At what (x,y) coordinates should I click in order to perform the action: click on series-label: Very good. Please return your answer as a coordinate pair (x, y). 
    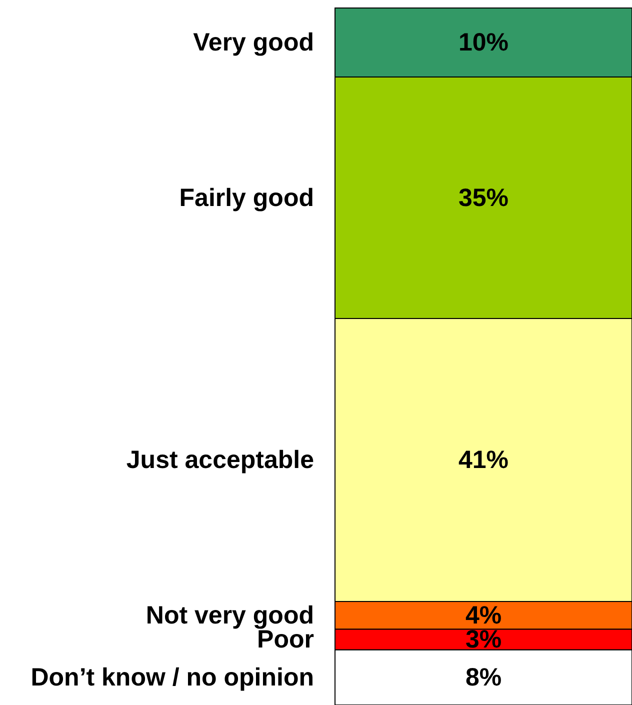
    Looking at the image, I should click on (253, 42).